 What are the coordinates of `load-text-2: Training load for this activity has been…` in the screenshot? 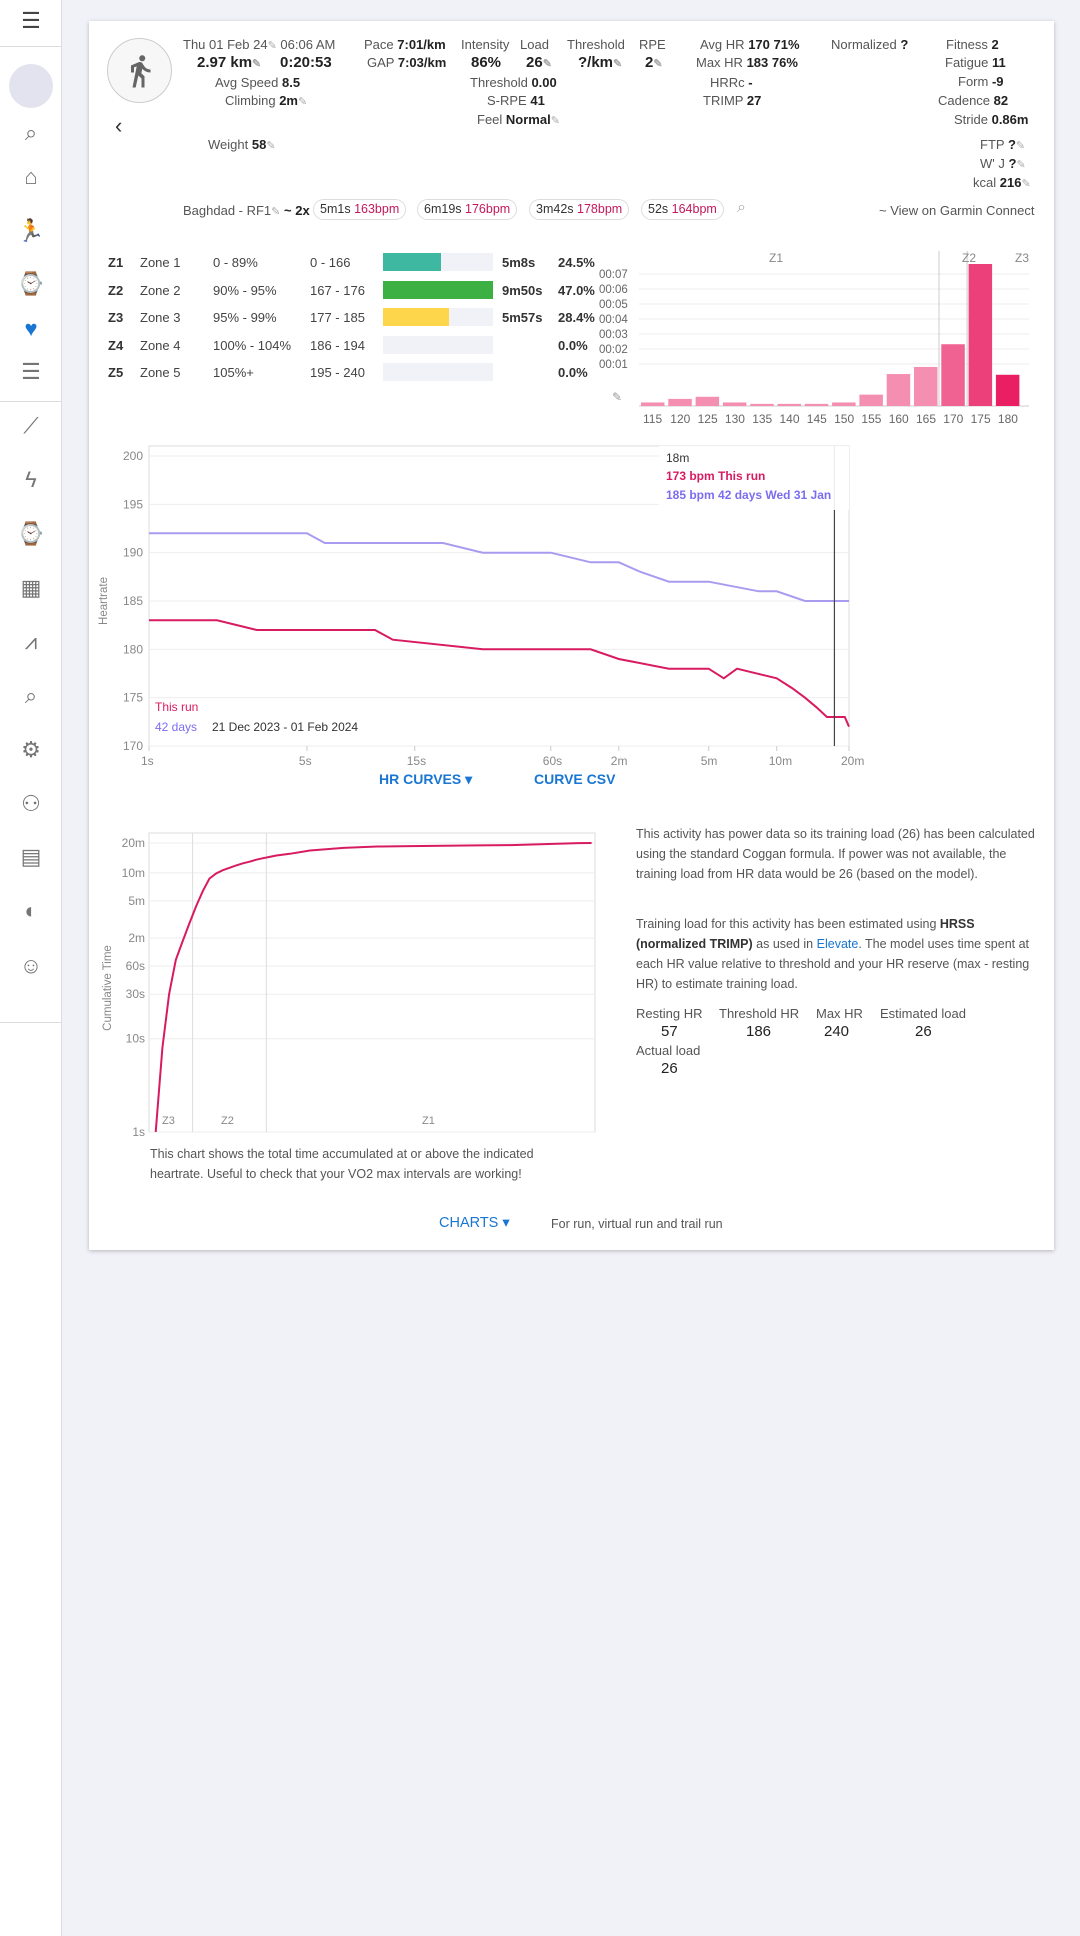 It's located at (833, 954).